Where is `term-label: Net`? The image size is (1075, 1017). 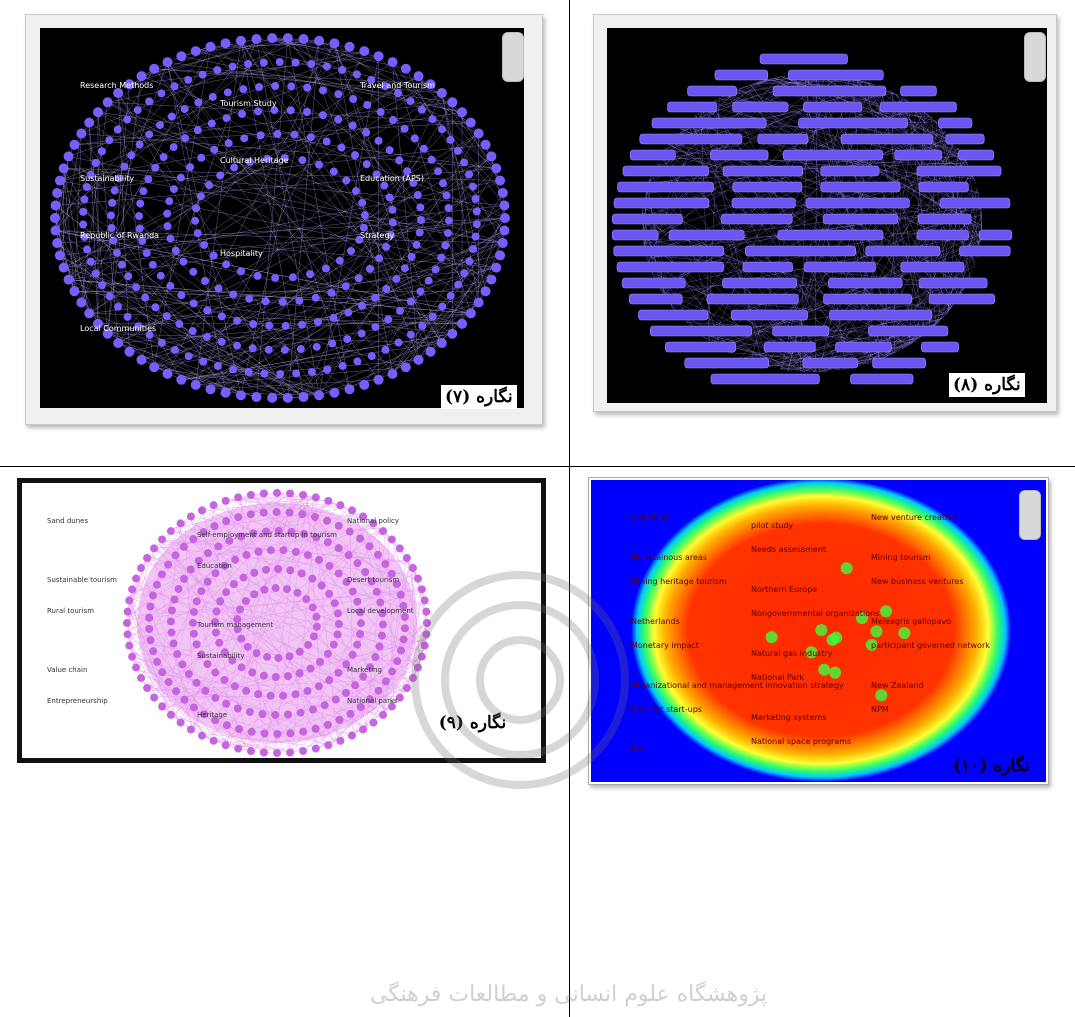 term-label: Net is located at coordinates (638, 749).